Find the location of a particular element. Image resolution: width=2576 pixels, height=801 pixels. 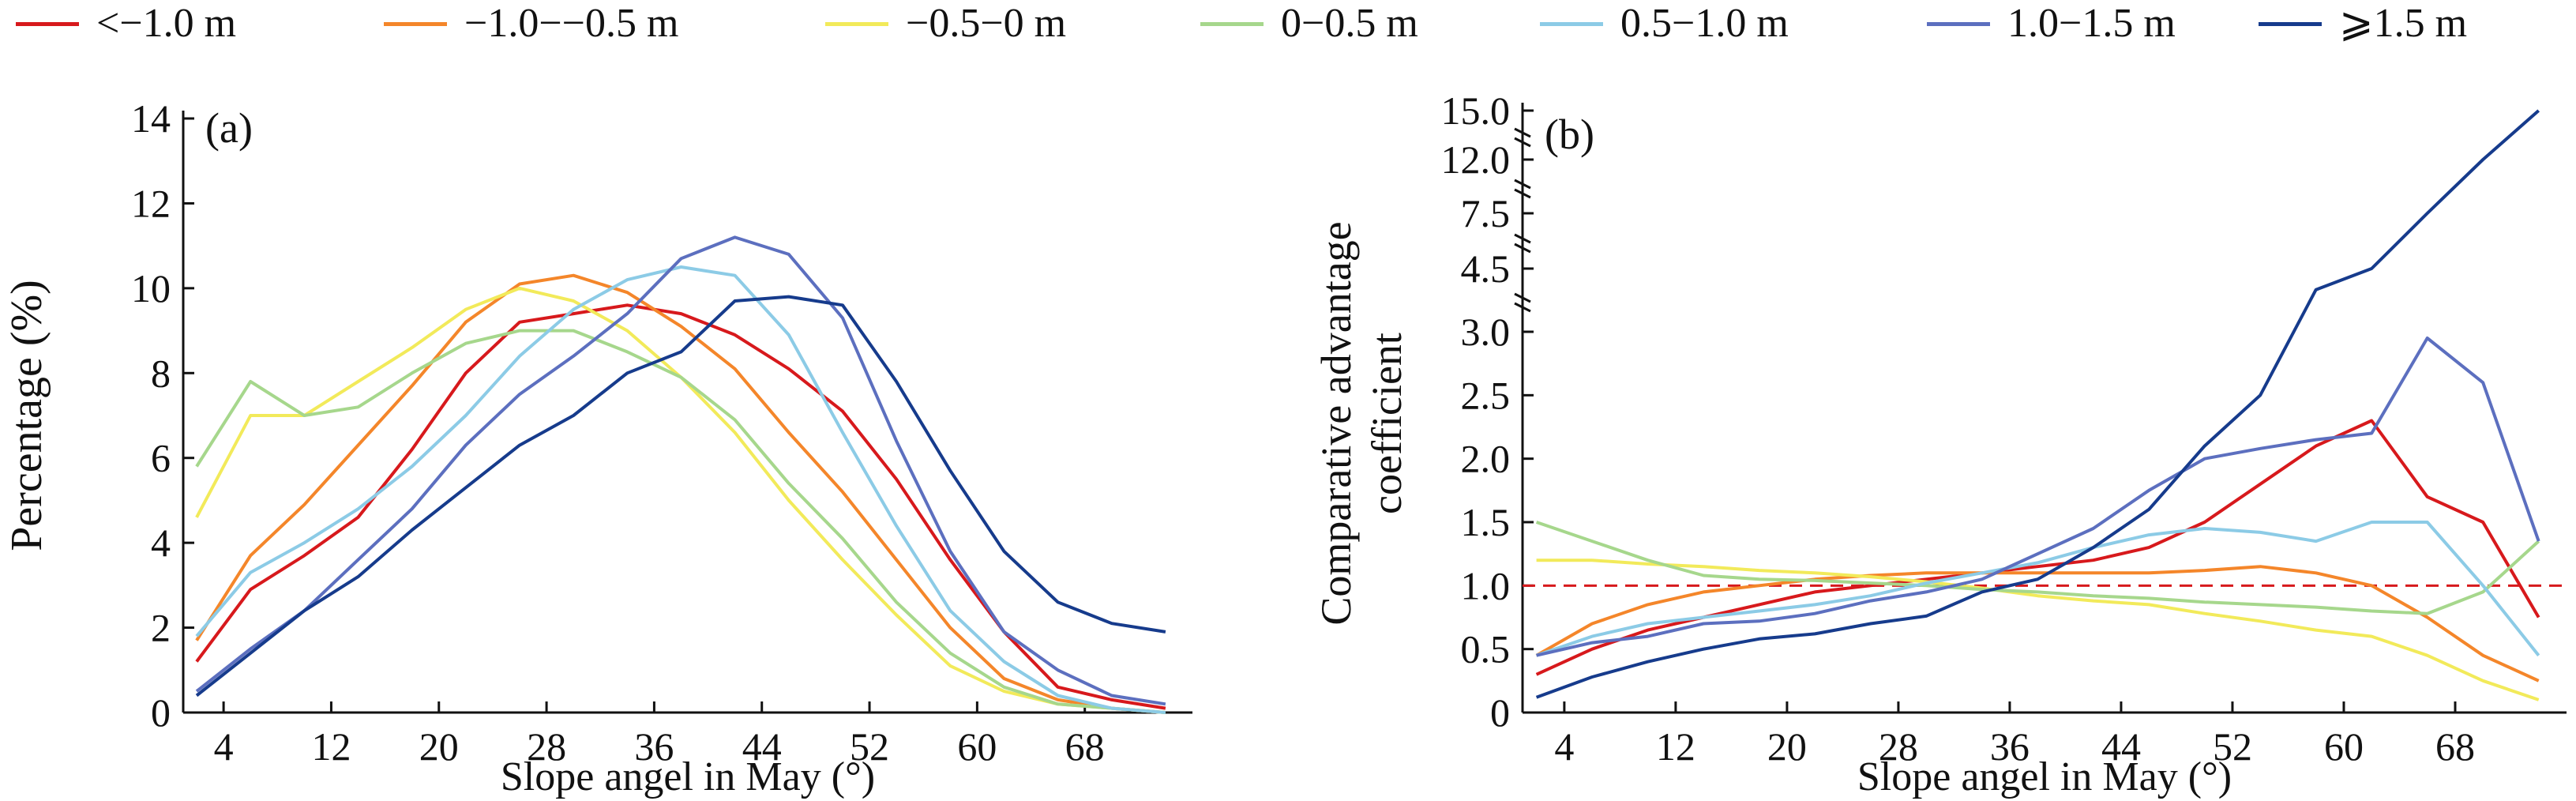

legend-item: ⩾1.5 m is located at coordinates (2363, 23).